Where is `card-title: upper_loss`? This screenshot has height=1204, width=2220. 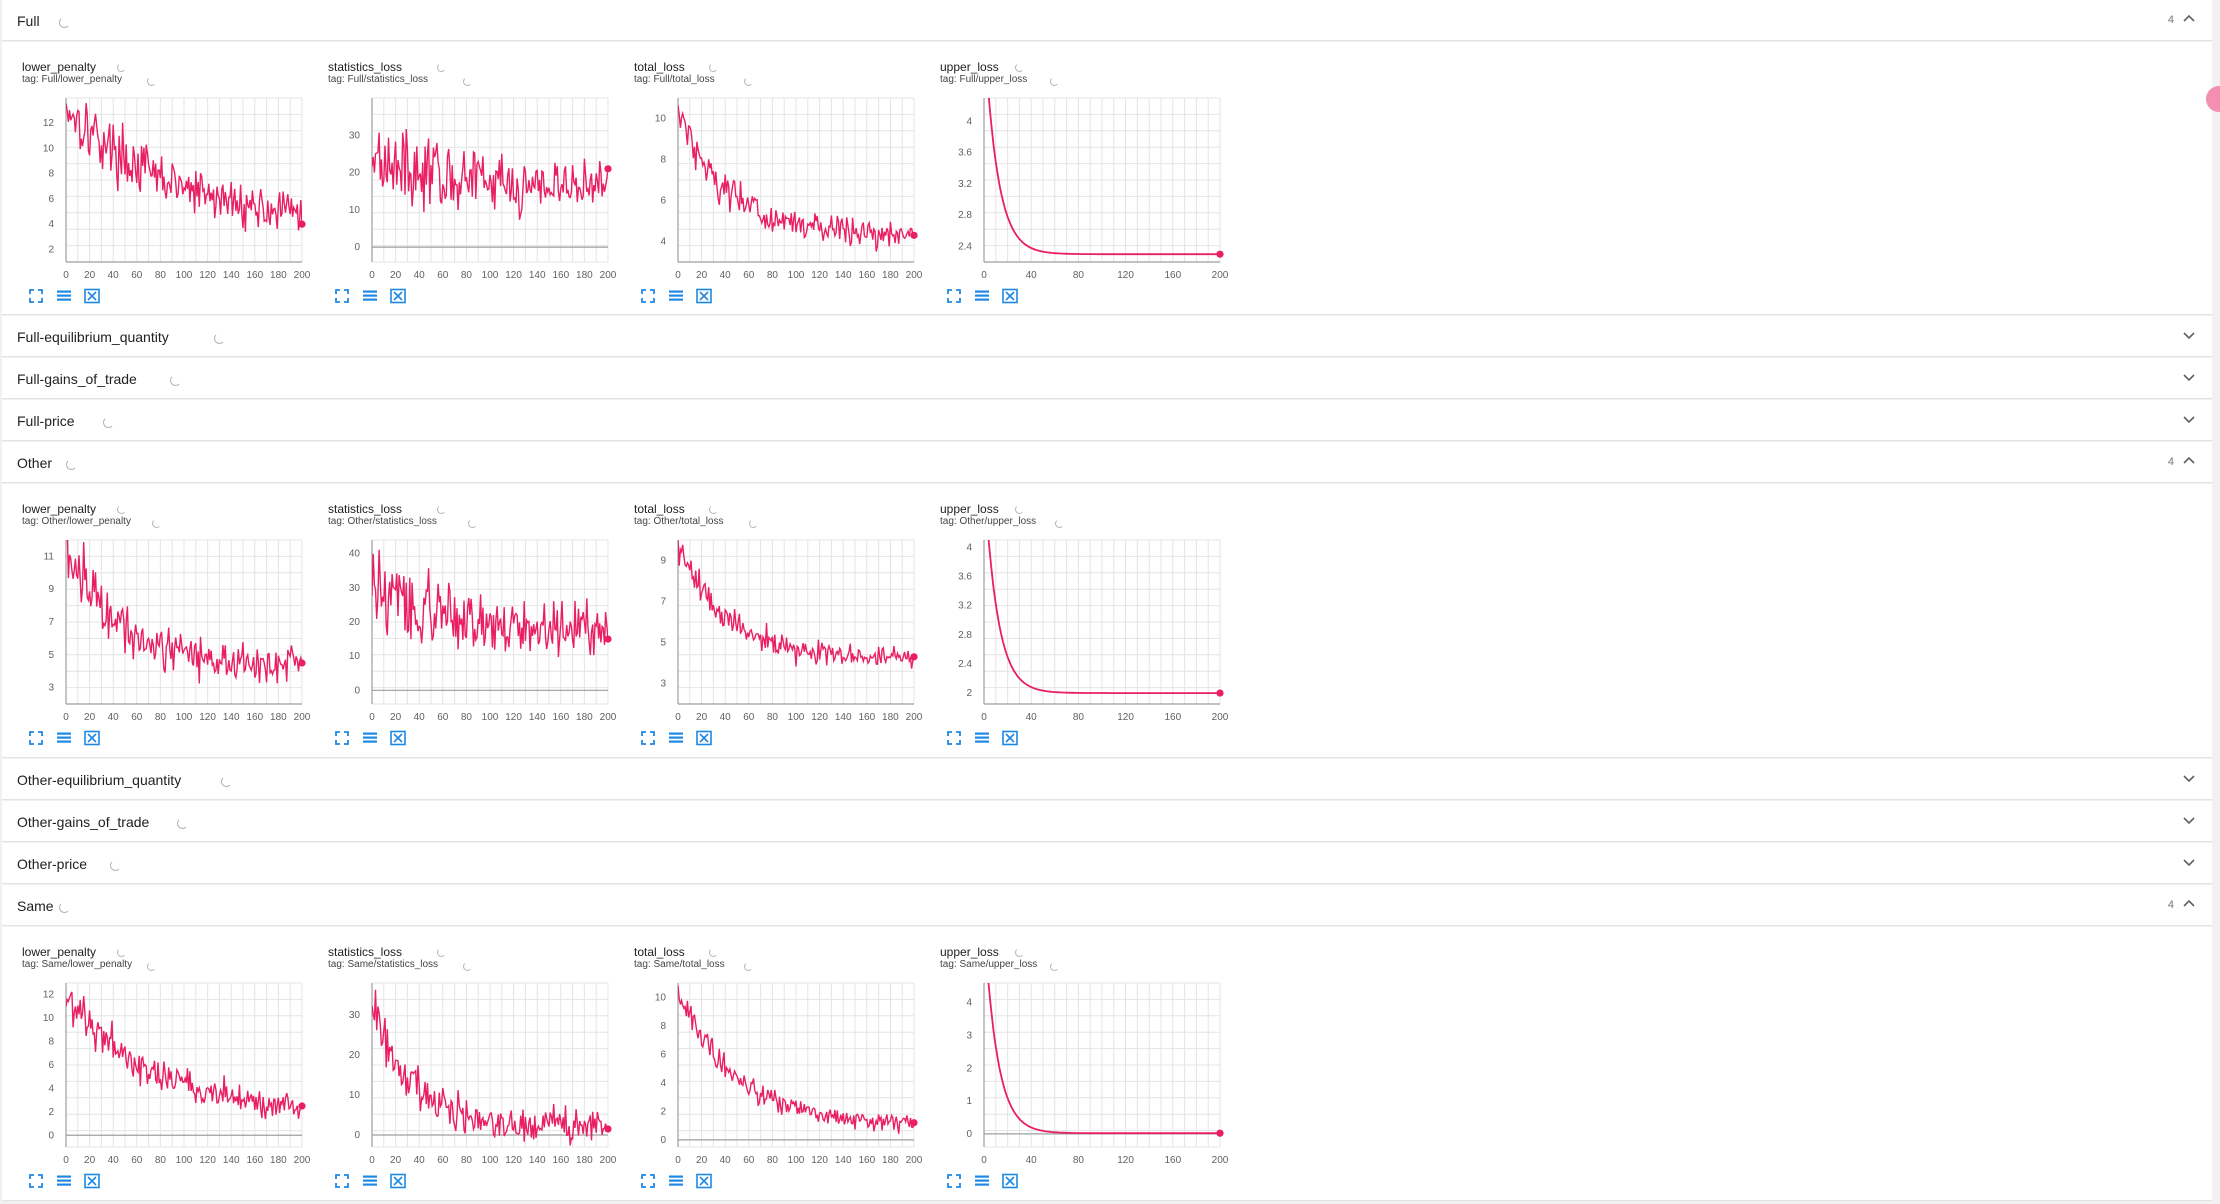
card-title: upper_loss is located at coordinates (969, 952).